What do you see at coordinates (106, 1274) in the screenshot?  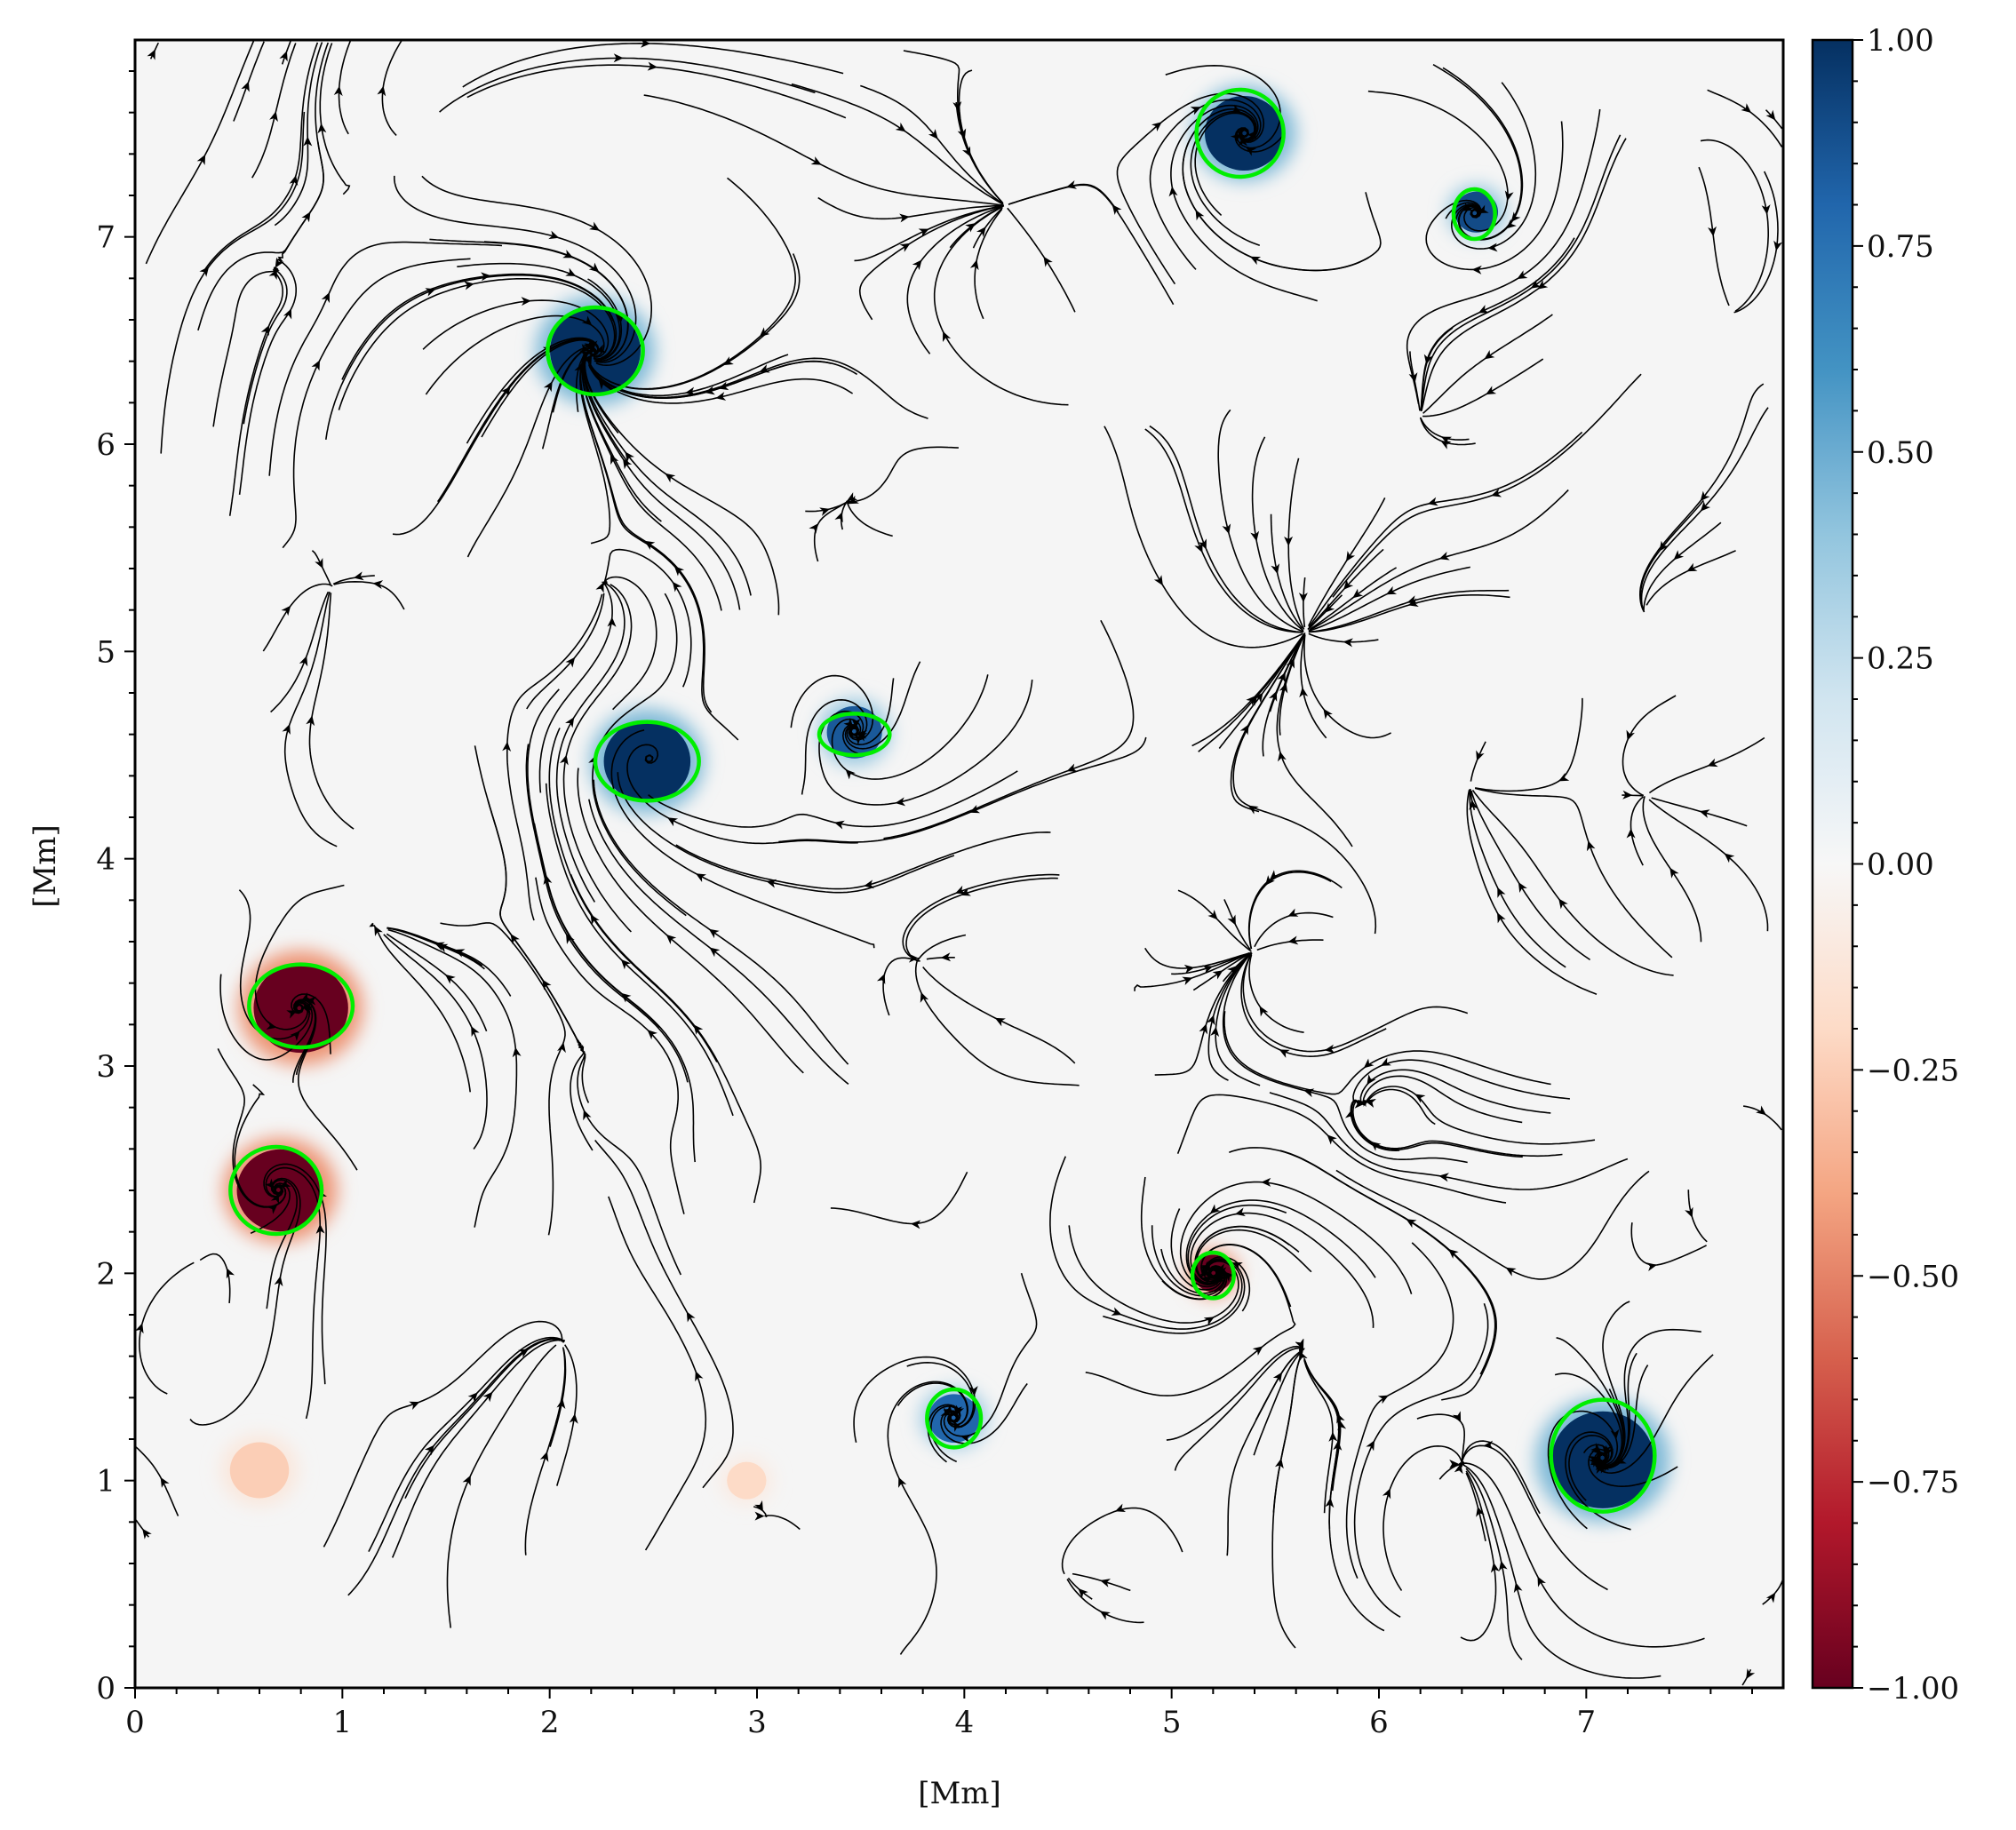 I see `y-tick-label: 2` at bounding box center [106, 1274].